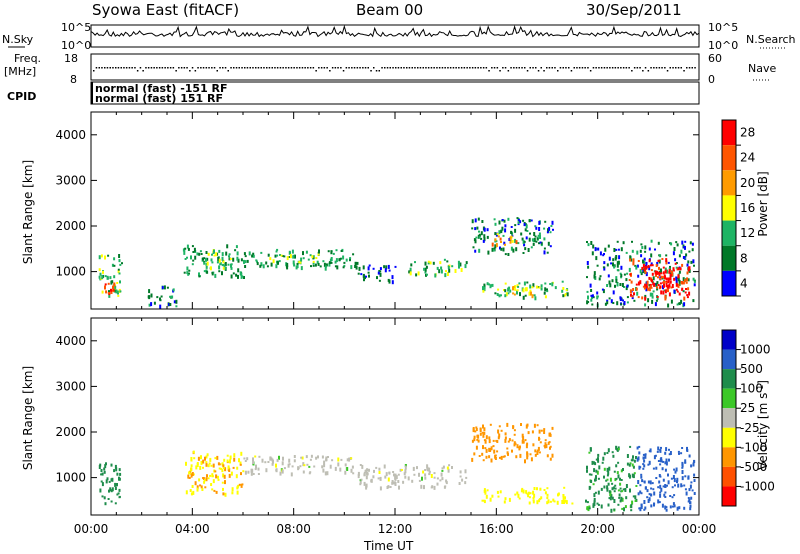  Describe the element at coordinates (751, 369) in the screenshot. I see `velocity-colorbar-tick-label: 500` at that location.